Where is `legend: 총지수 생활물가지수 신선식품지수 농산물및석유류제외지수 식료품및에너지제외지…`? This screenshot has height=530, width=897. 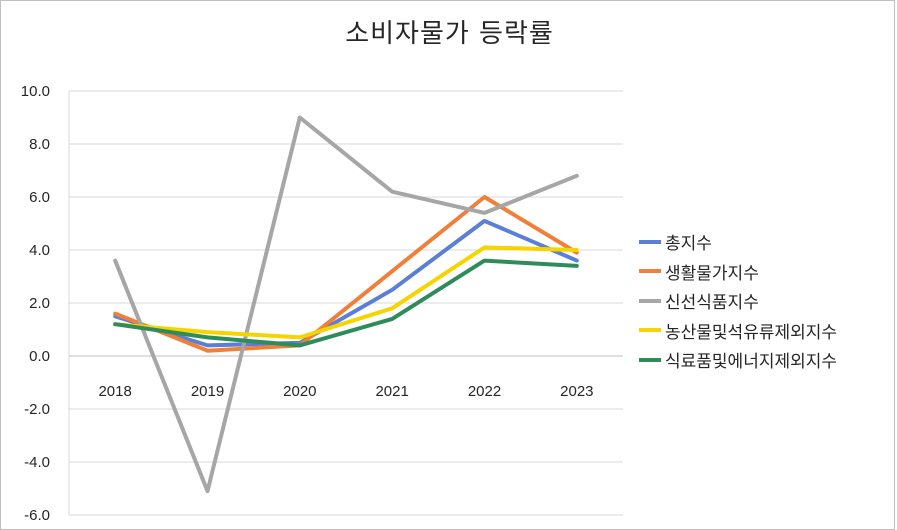 legend: 총지수 생활물가지수 신선식품지수 농산물및석유류제외지수 식료품및에너지제외지… is located at coordinates (738, 301).